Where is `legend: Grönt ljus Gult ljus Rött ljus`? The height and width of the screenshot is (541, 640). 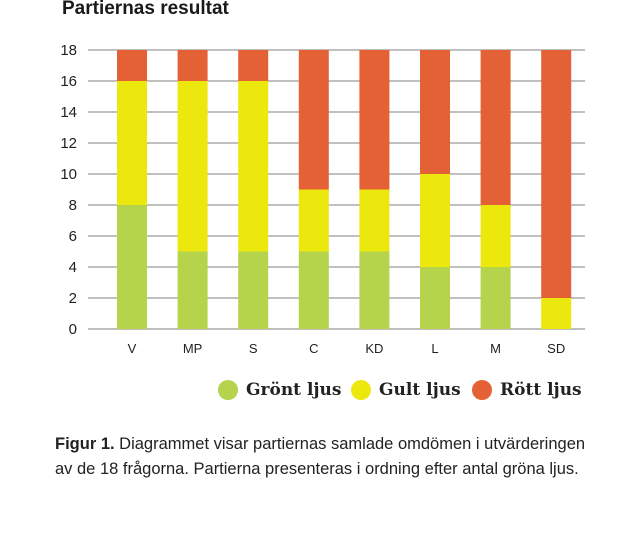 legend: Grönt ljus Gult ljus Rött ljus is located at coordinates (320, 392).